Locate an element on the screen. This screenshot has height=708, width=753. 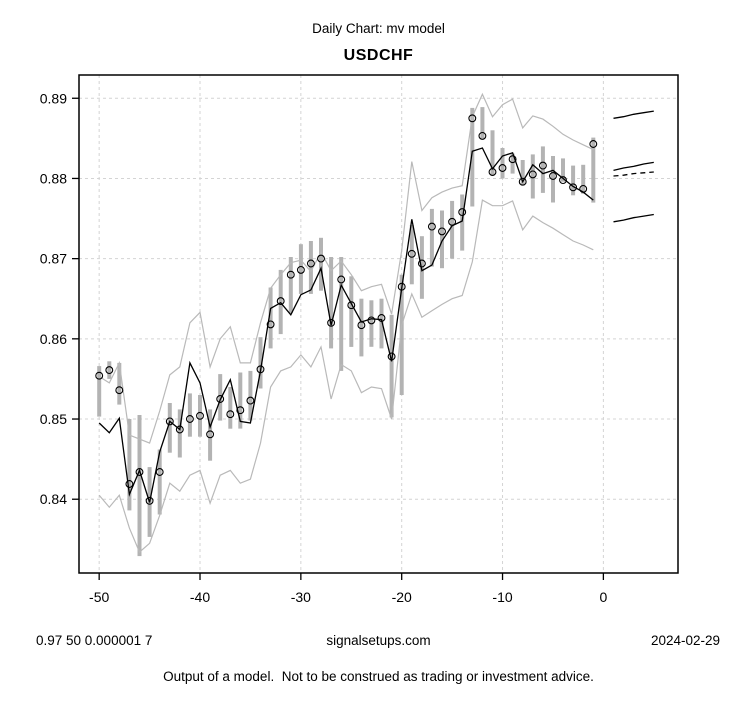
y-tick-label: 0.87 is located at coordinates (53, 259).